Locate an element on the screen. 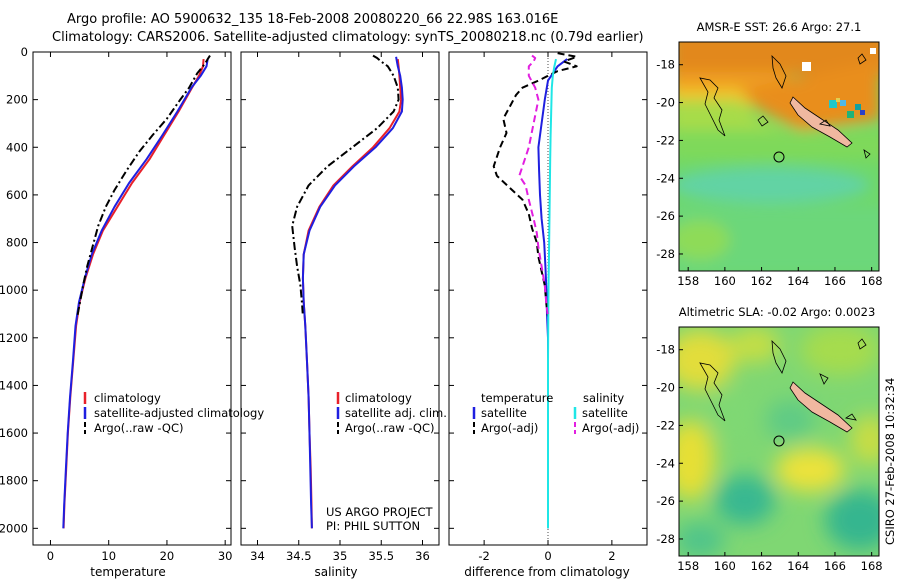 The height and width of the screenshot is (580, 900). x-tick-label: 35 is located at coordinates (340, 556).